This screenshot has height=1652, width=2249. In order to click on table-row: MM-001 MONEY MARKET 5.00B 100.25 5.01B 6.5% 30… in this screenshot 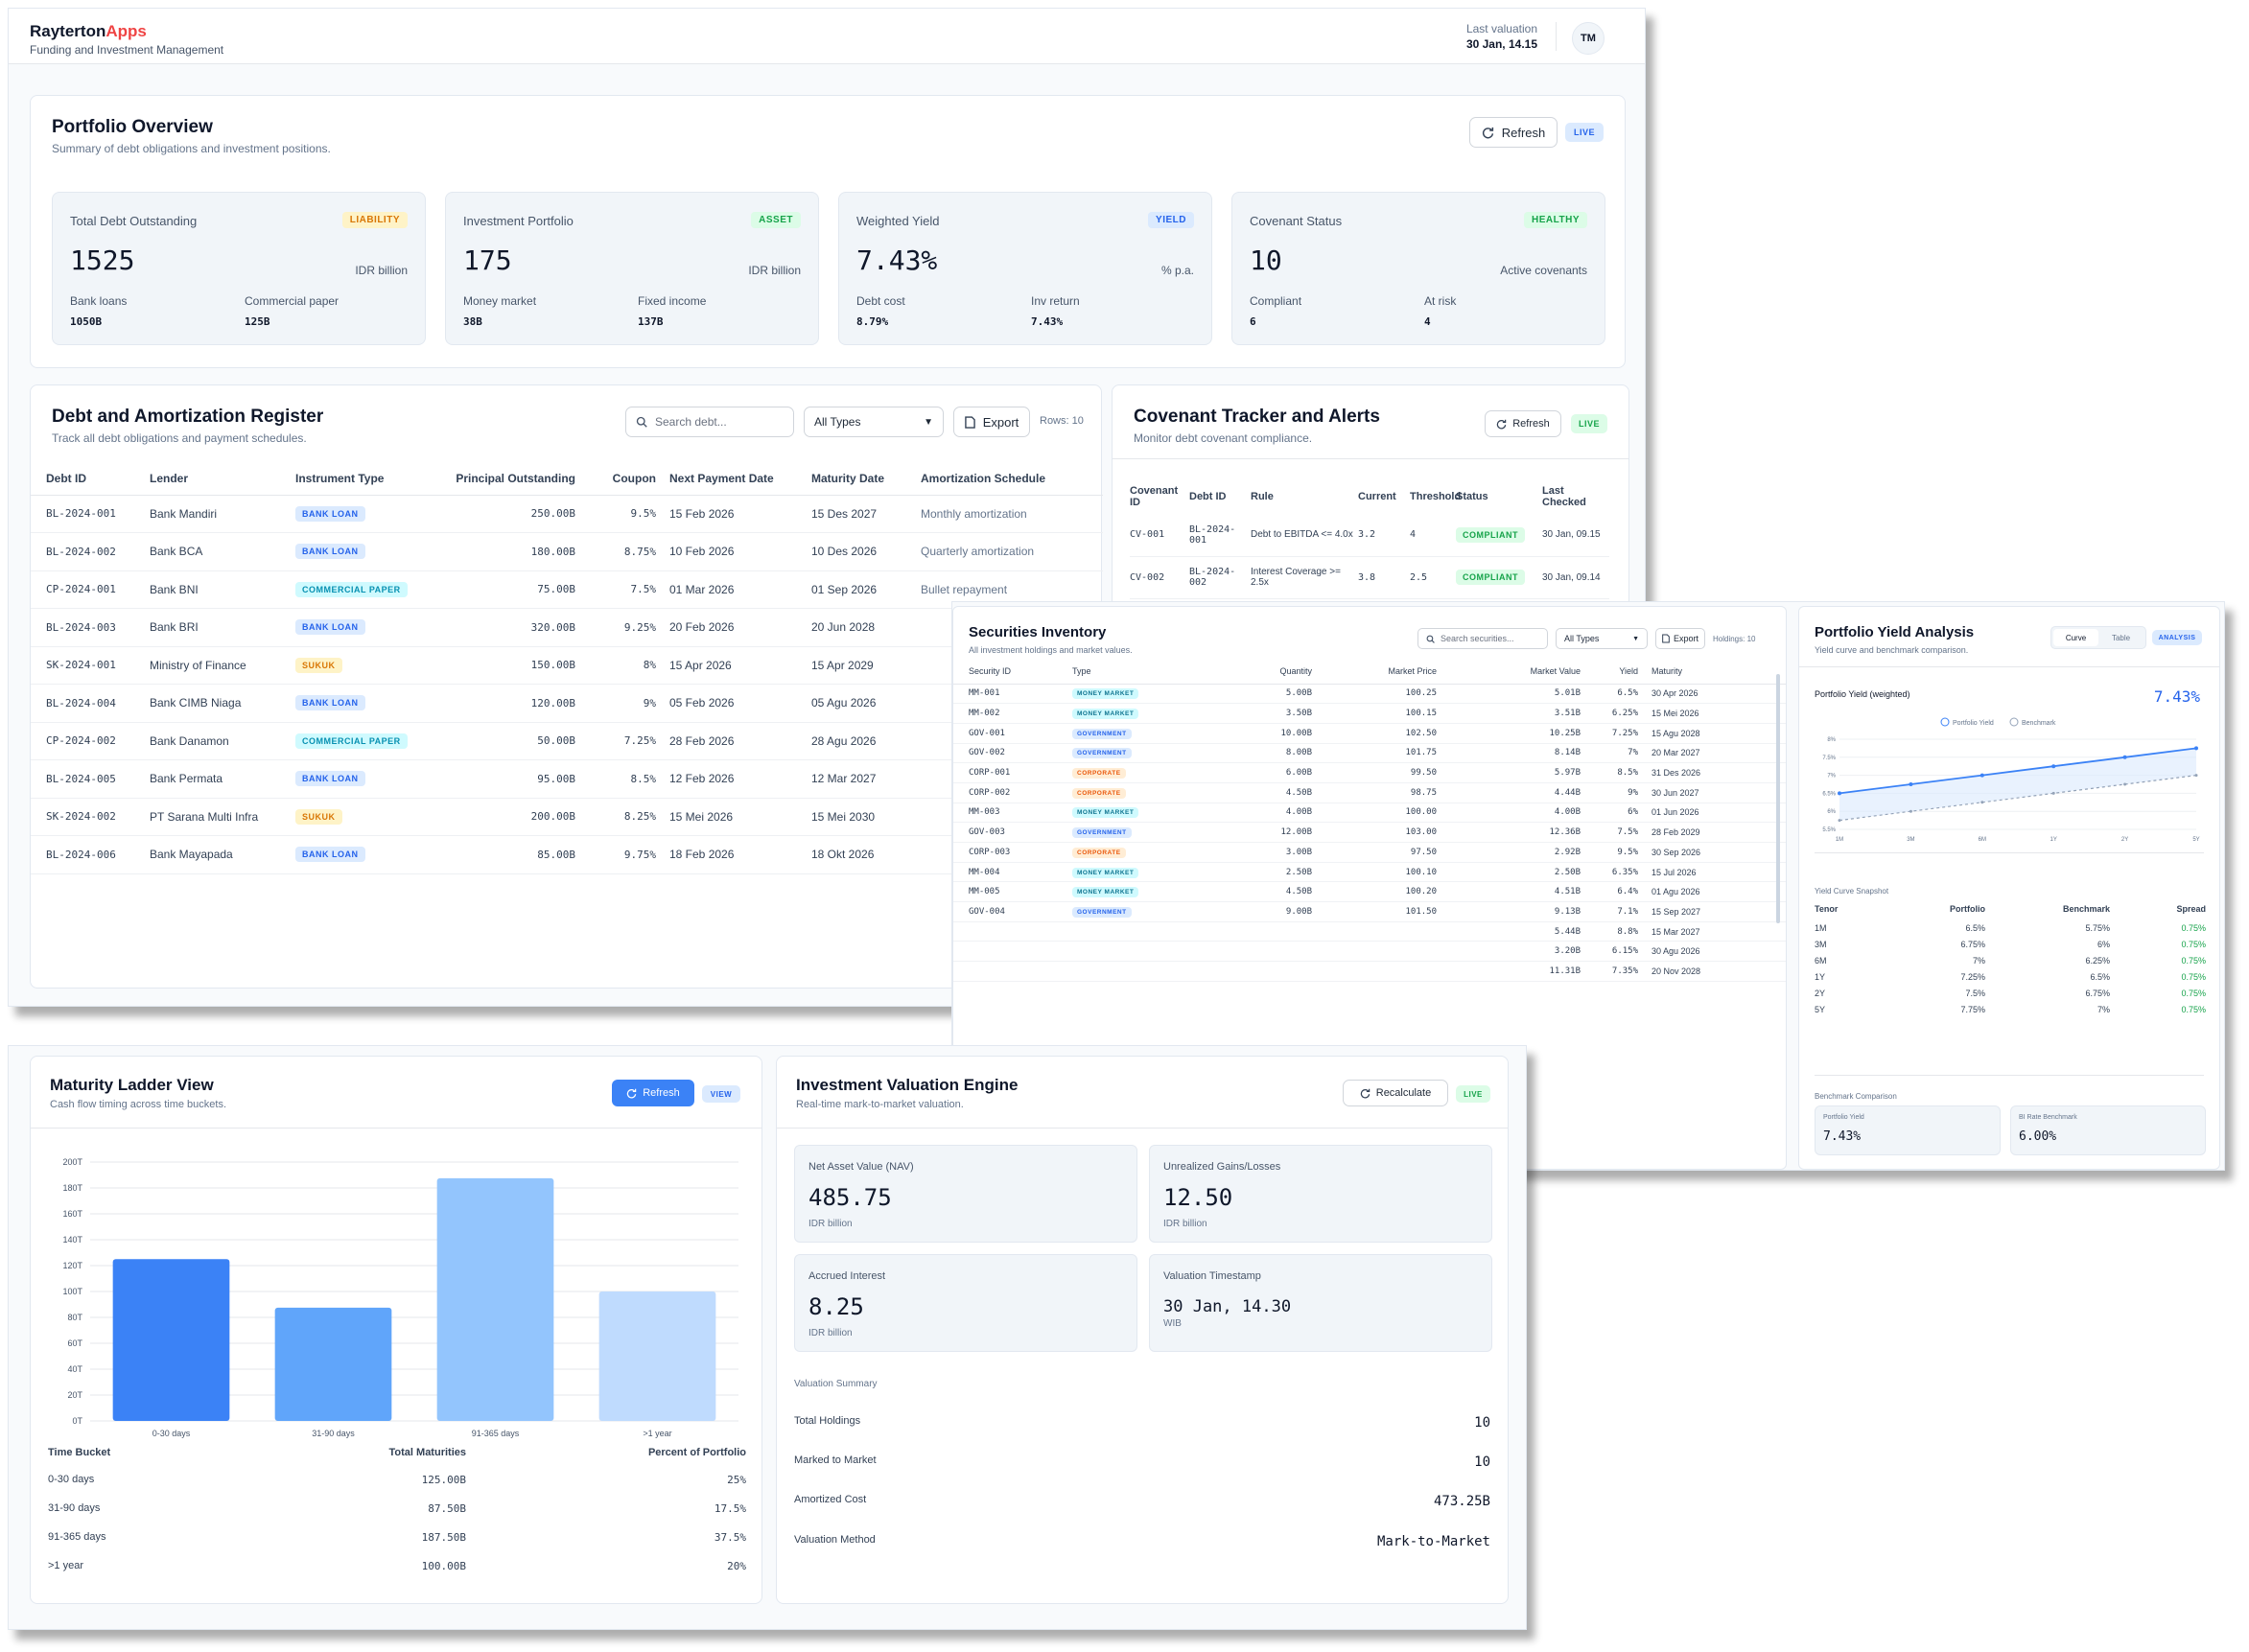, I will do `click(1369, 694)`.